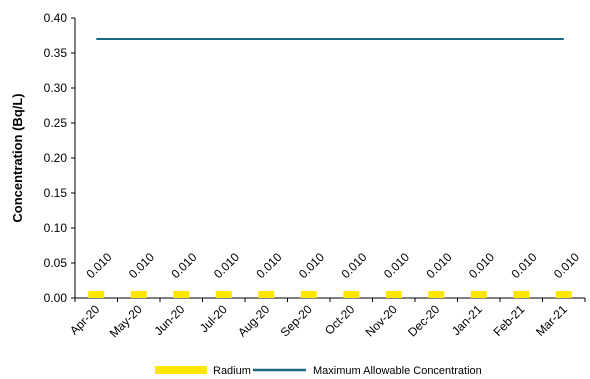 The image size is (590, 379). I want to click on x-tick-label: Oct-20, so click(340, 320).